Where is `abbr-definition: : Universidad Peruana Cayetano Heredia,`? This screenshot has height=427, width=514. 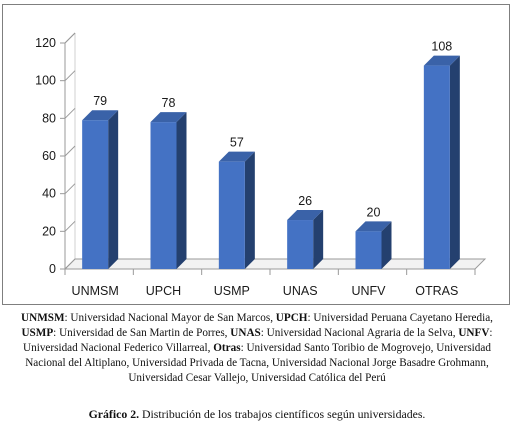 abbr-definition: : Universidad Peruana Cayetano Heredia, is located at coordinates (400, 318).